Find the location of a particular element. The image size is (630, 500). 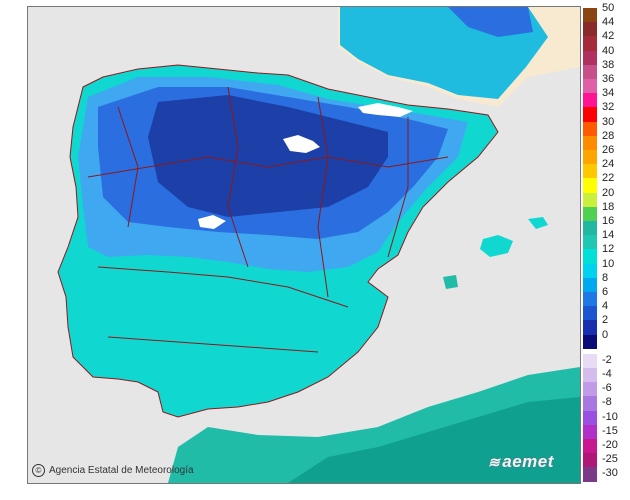

legend-label: 4 is located at coordinates (605, 306).